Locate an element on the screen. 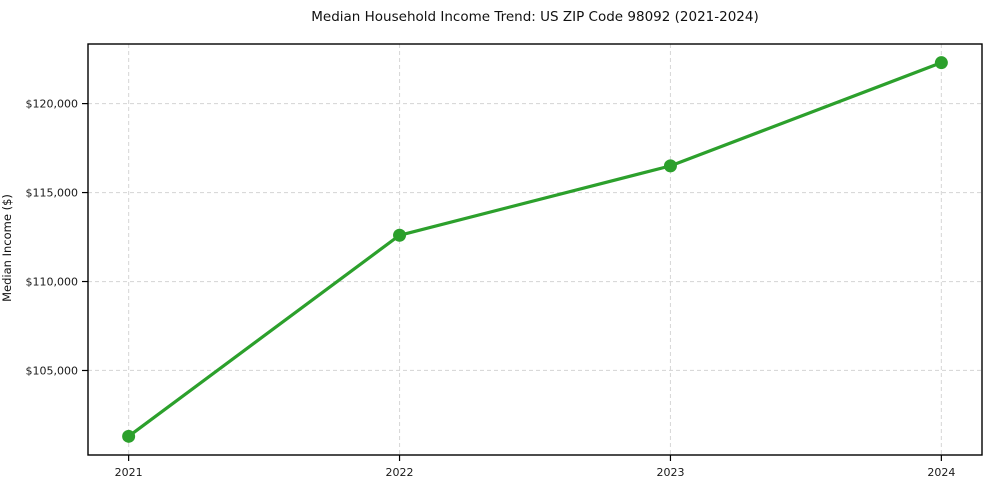  y-tick-label: $110,000 is located at coordinates (52, 282).